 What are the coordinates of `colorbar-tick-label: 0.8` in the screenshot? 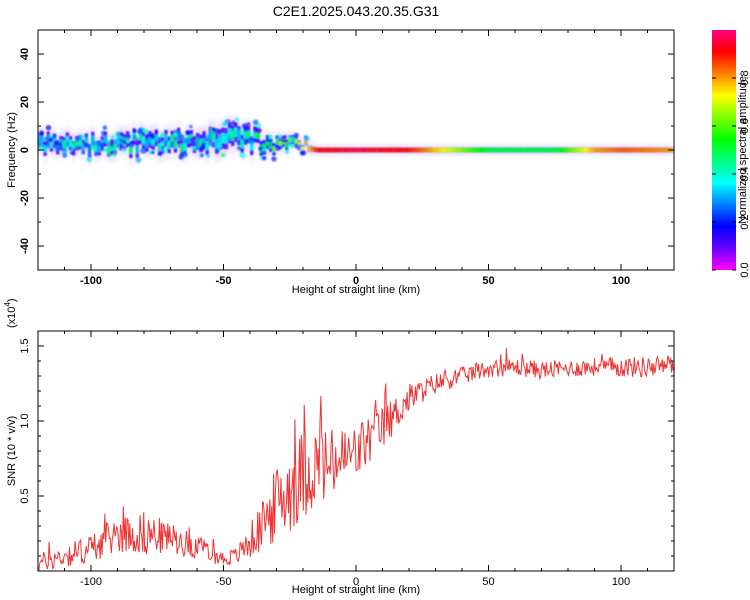 It's located at (744, 77).